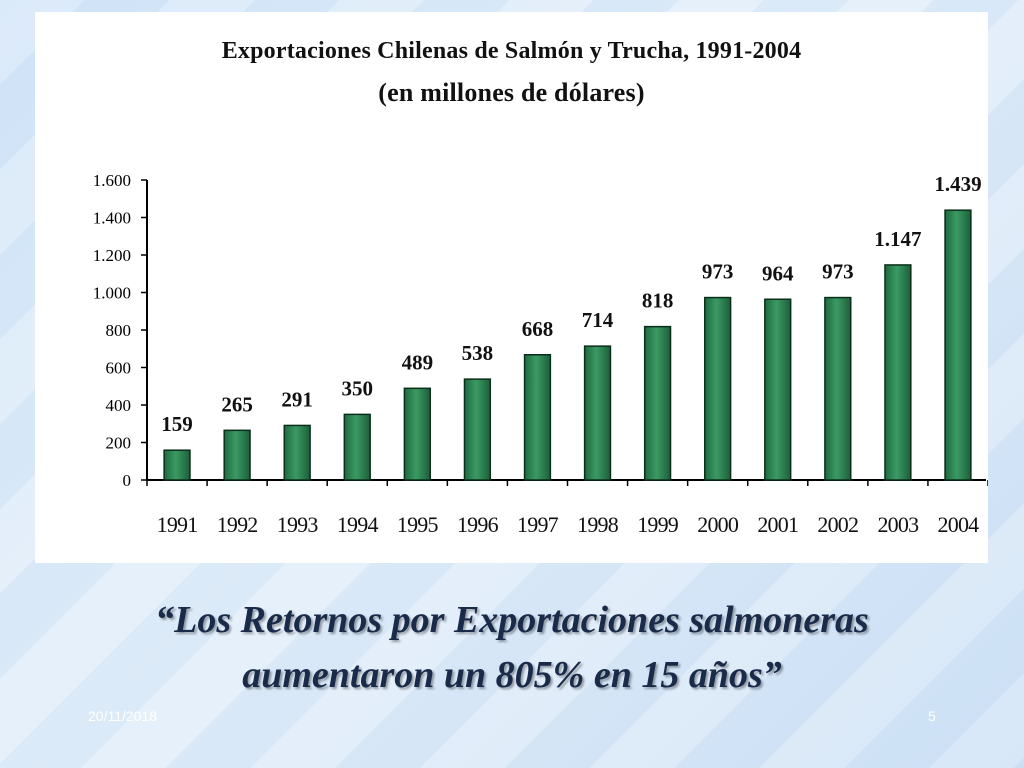 This screenshot has height=768, width=1024. I want to click on data-label-1992: 265, so click(237, 404).